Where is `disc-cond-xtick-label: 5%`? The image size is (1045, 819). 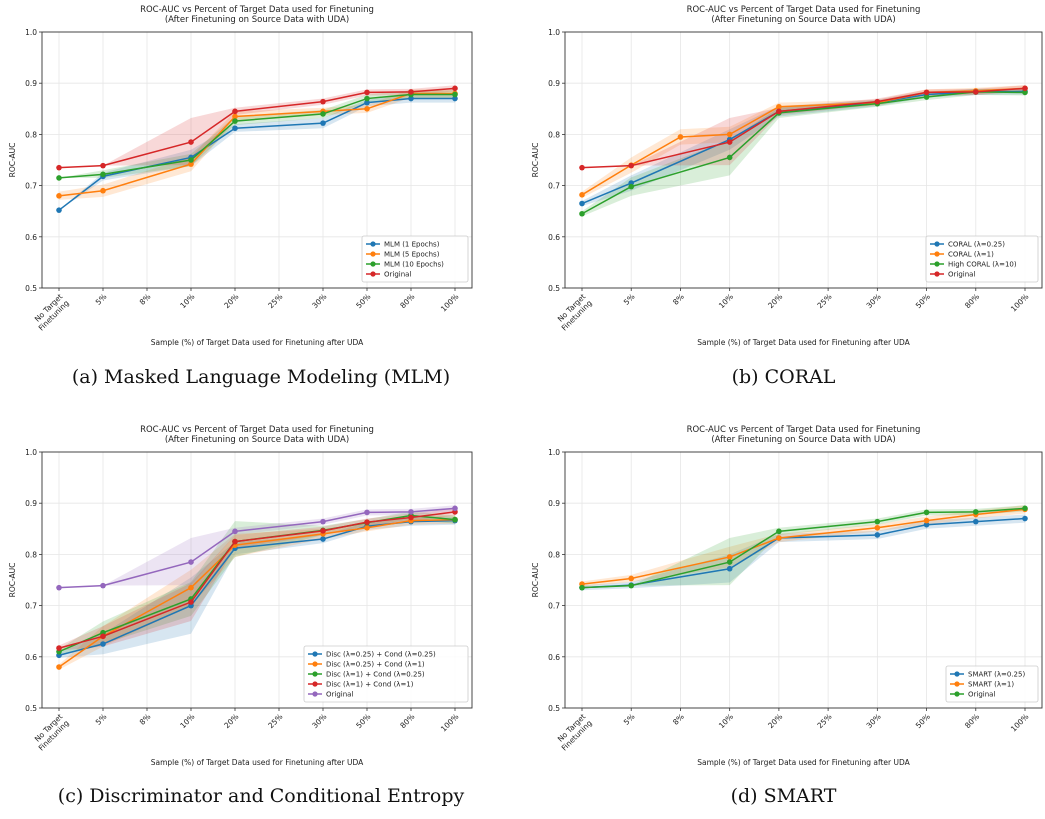 disc-cond-xtick-label: 5% is located at coordinates (101, 719).